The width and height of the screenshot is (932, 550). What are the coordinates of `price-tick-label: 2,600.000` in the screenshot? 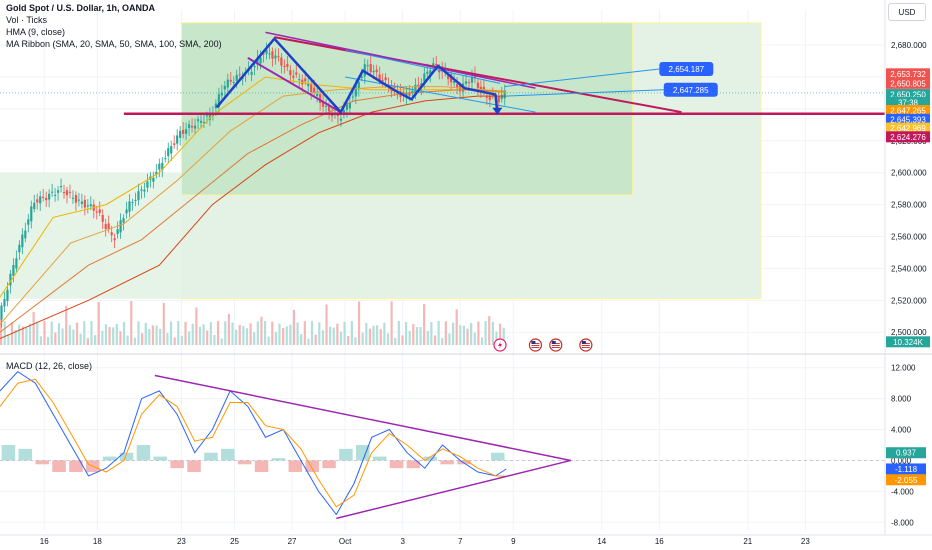 It's located at (909, 173).